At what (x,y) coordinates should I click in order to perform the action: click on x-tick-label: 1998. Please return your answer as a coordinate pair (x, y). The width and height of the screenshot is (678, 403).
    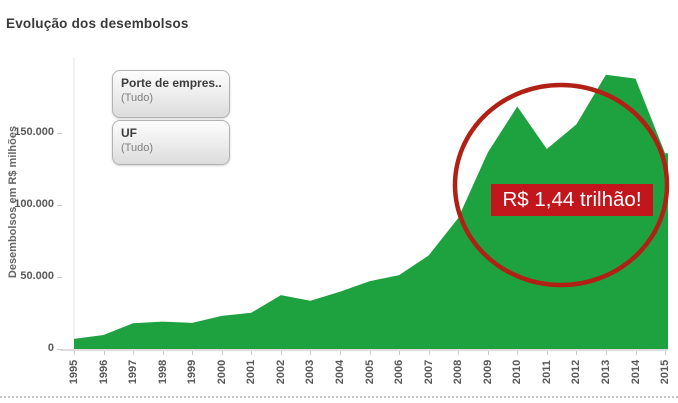
    Looking at the image, I should click on (162, 372).